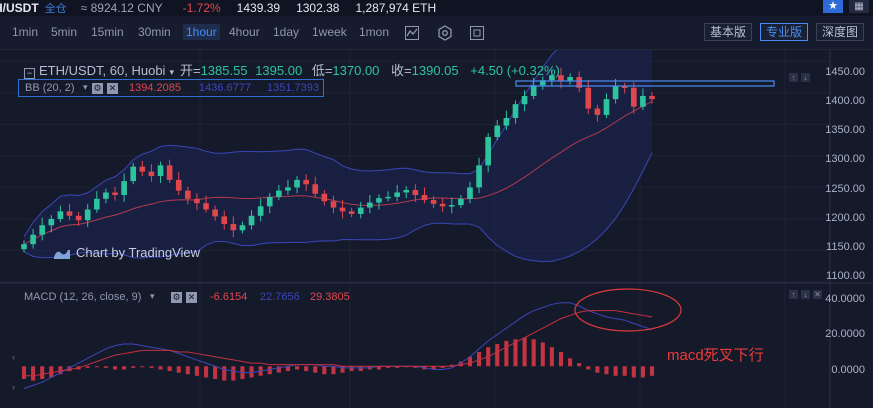 The image size is (873, 408). Describe the element at coordinates (55, 9) in the screenshot. I see `margin-tag: 全仓` at that location.